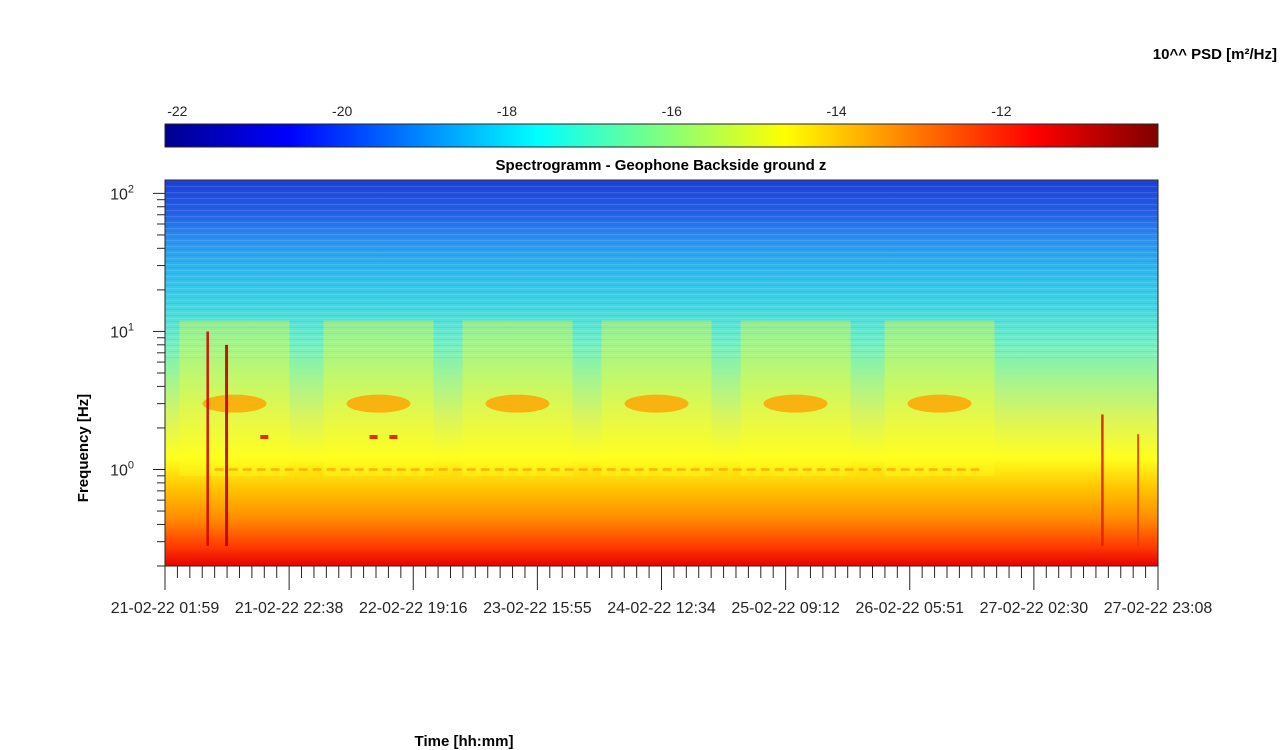 The image size is (1280, 750). I want to click on y-axis-label: Frequency [Hz], so click(83, 448).